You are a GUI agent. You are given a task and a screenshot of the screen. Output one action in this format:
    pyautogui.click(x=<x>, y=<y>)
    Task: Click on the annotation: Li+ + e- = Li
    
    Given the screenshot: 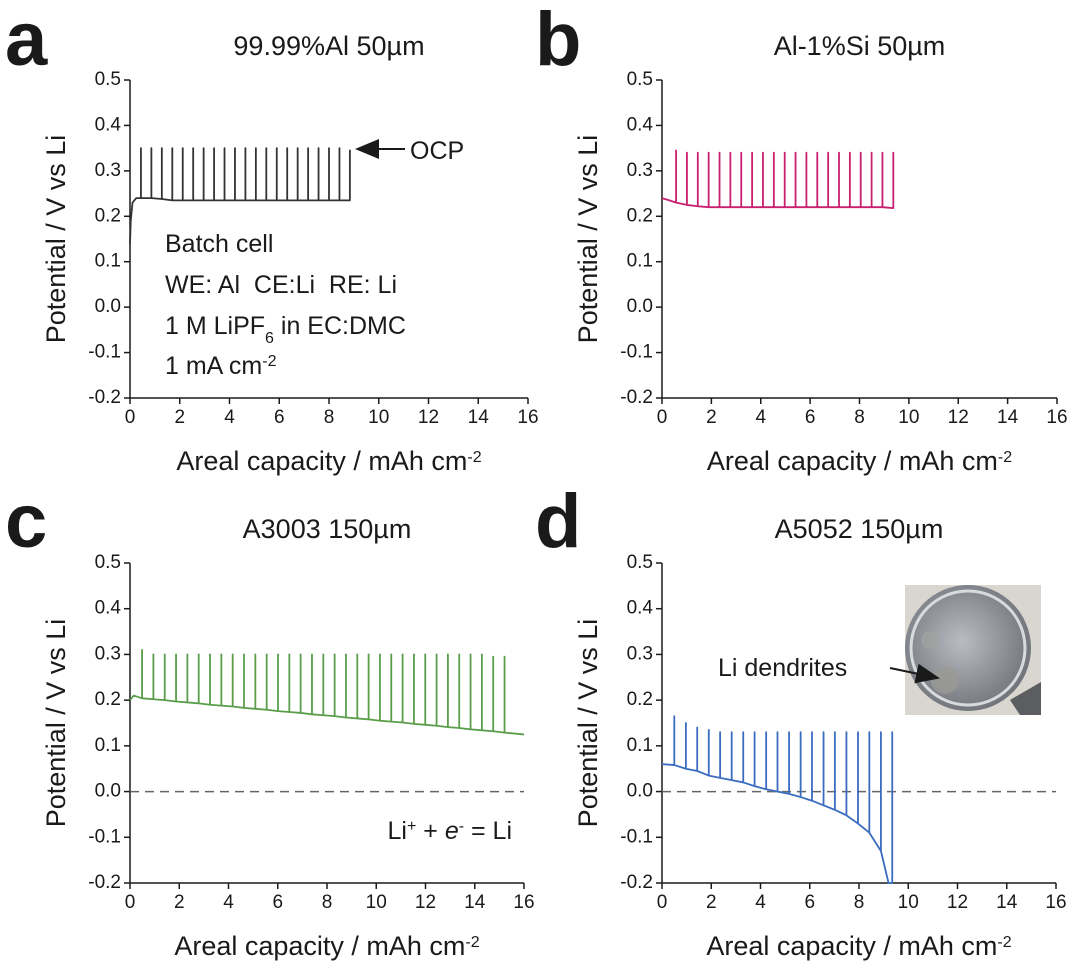 What is the action you would take?
    pyautogui.click(x=450, y=831)
    